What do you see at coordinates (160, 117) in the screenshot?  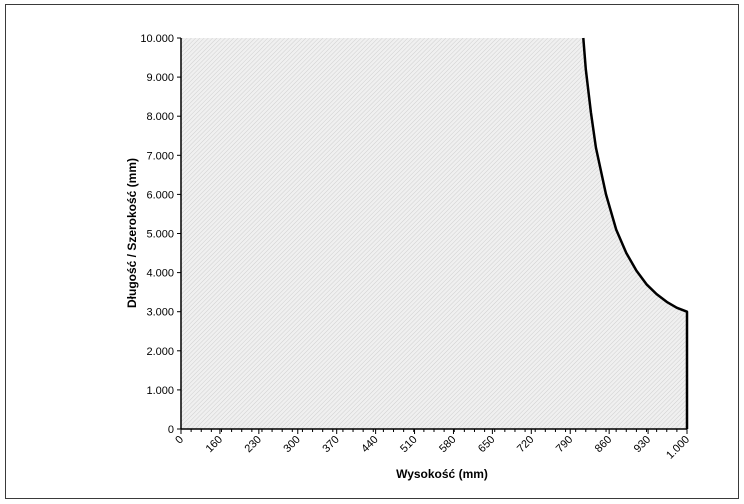 I see `y-tick-label: 8.000` at bounding box center [160, 117].